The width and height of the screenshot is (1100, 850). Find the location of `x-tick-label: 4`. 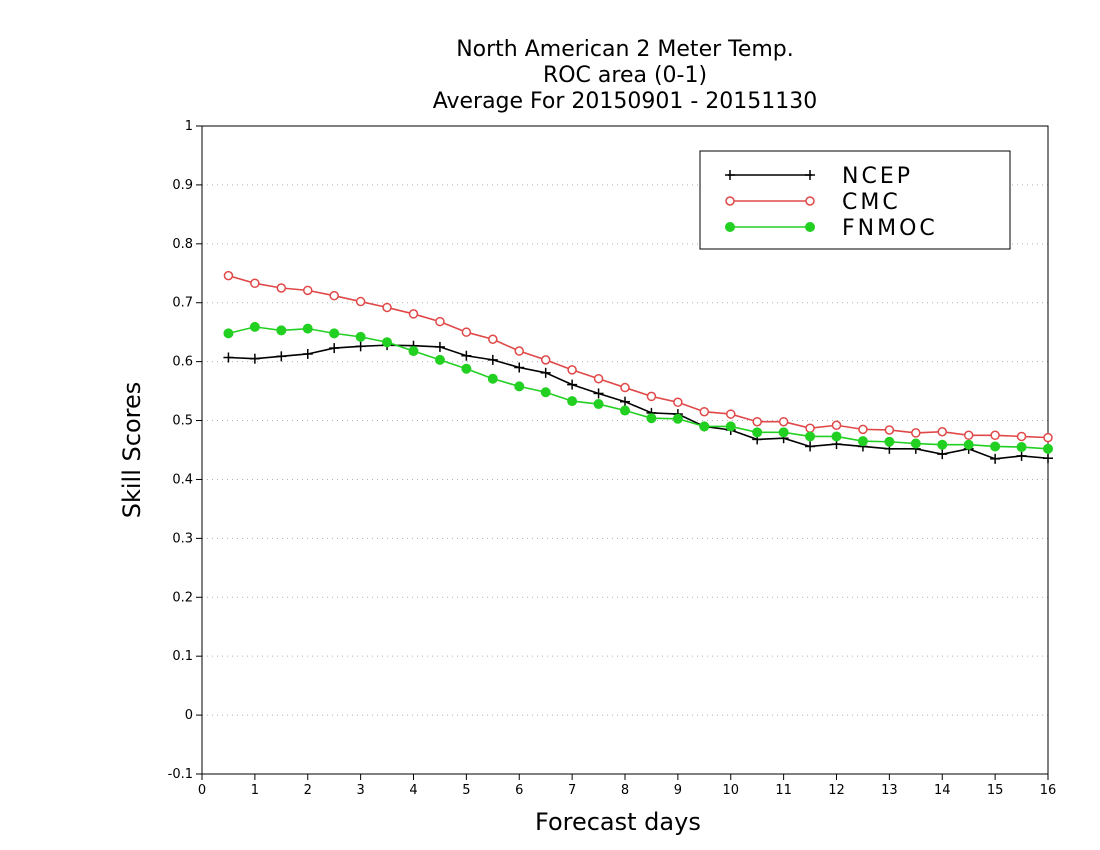

x-tick-label: 4 is located at coordinates (413, 790).